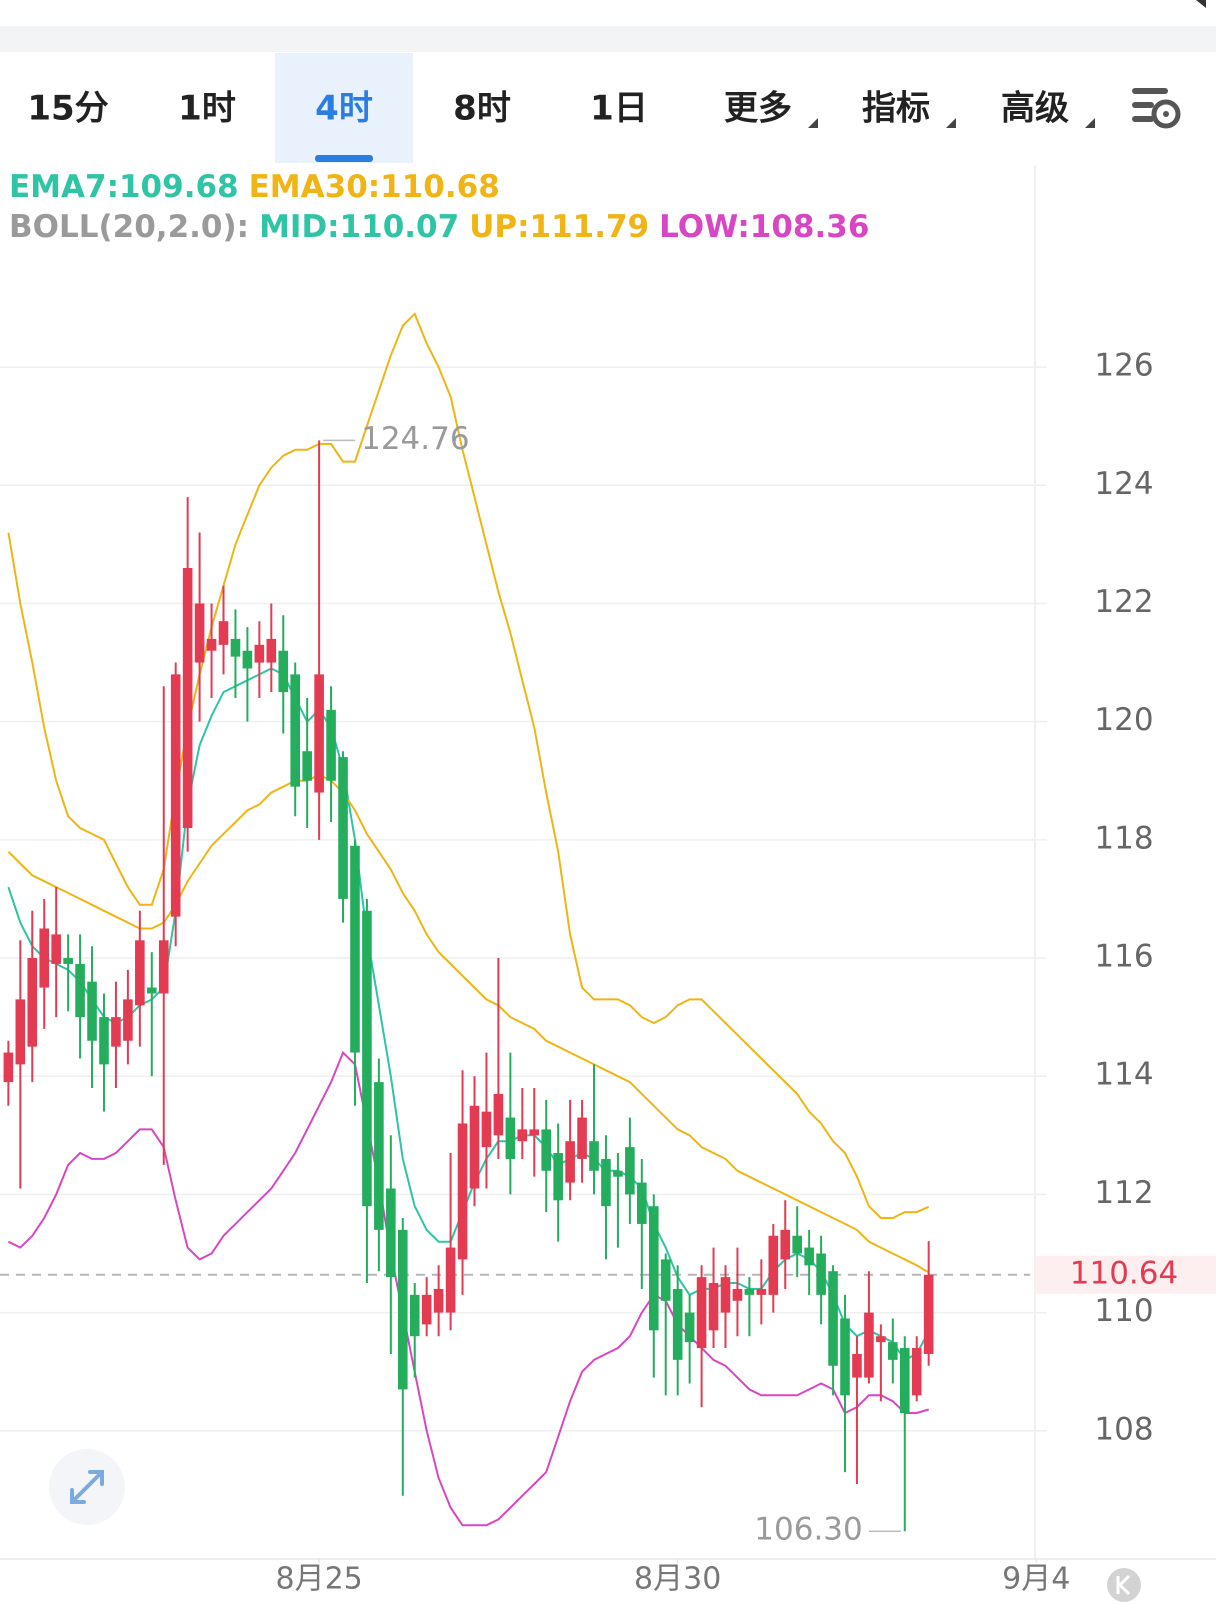  What do you see at coordinates (318, 1579) in the screenshot?
I see `x-tick-label: 8月25` at bounding box center [318, 1579].